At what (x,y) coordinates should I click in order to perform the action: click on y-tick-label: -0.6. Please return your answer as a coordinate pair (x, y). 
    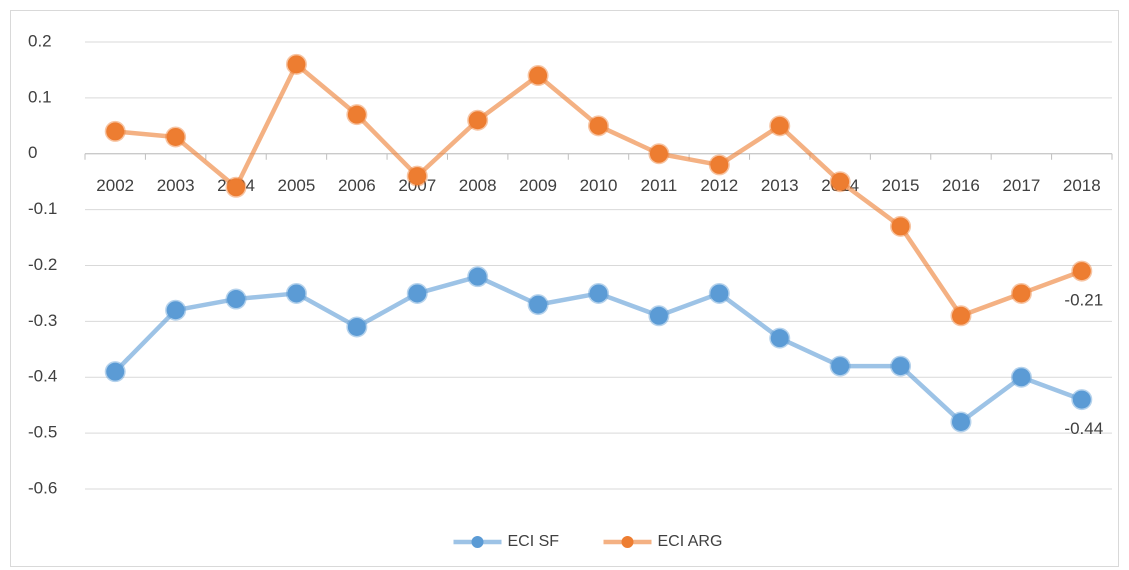
    Looking at the image, I should click on (42, 487).